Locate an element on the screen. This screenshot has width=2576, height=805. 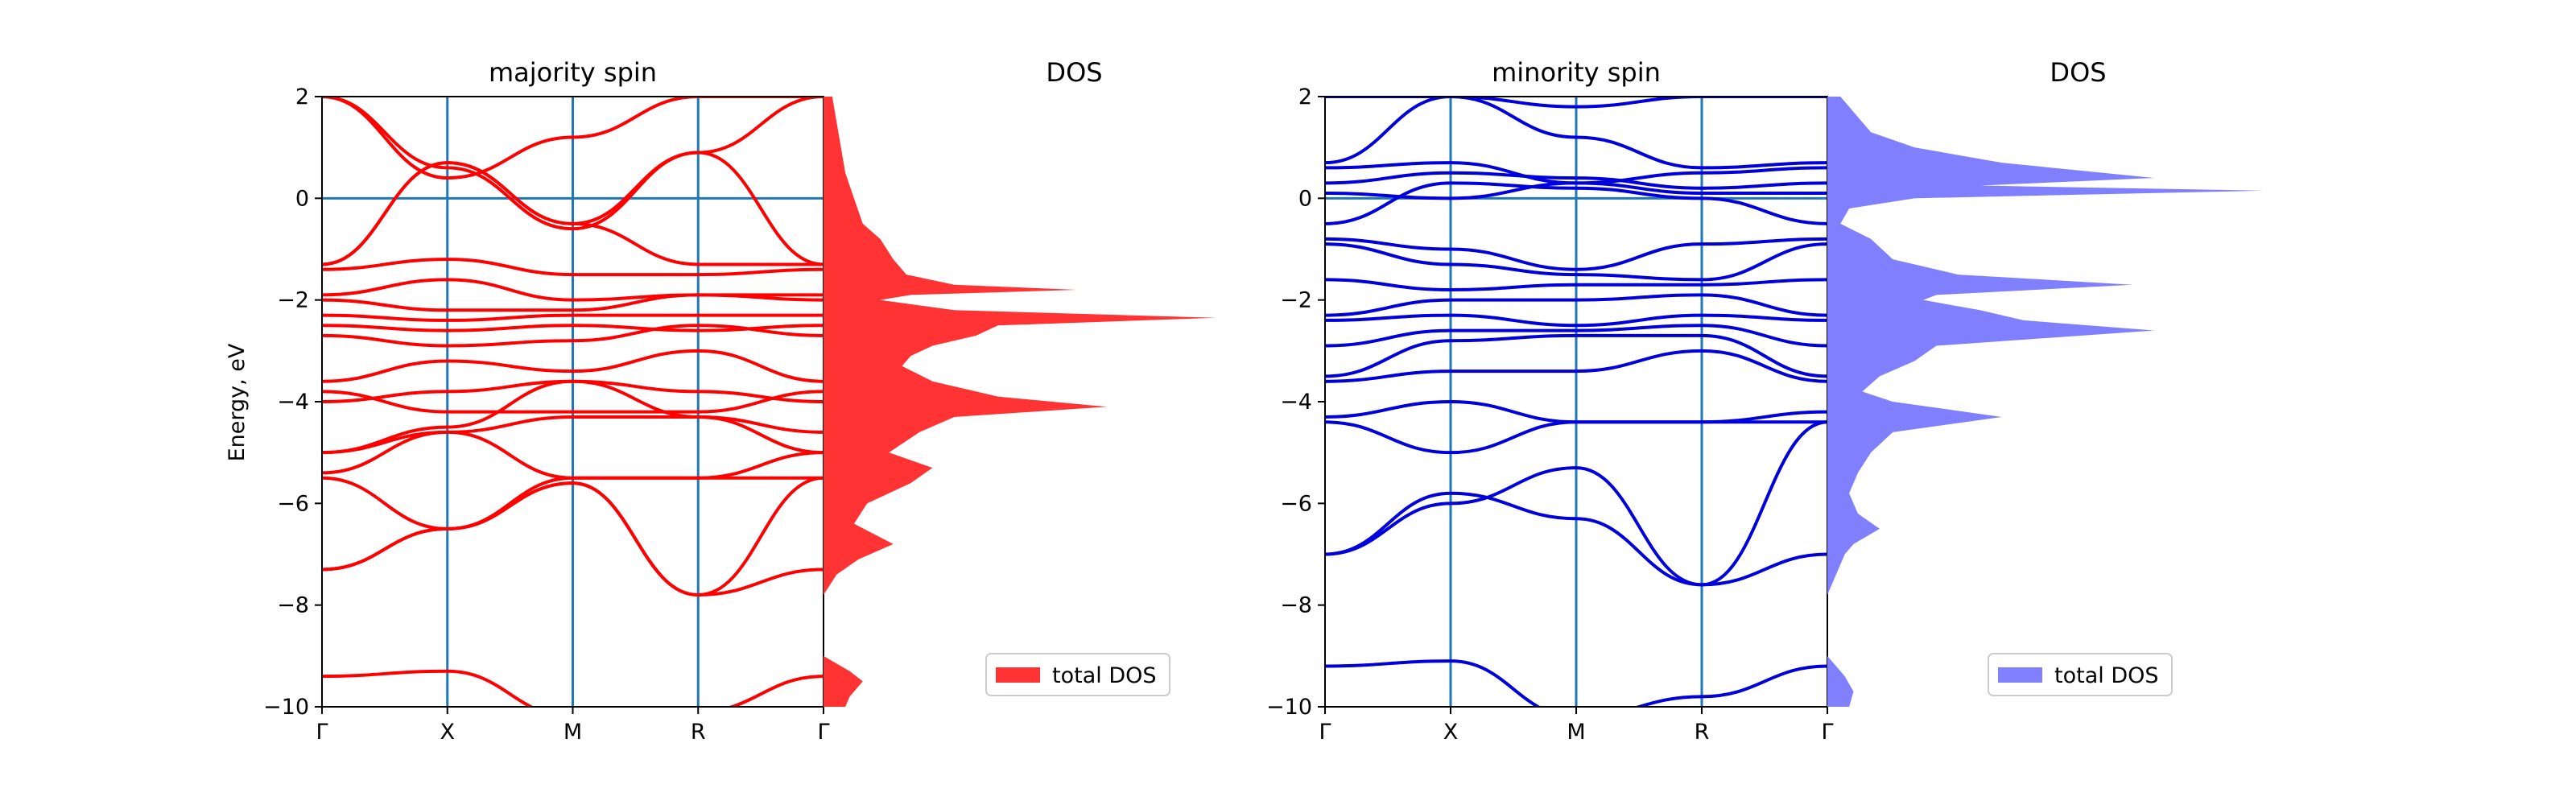
band-panel-title: majority spin is located at coordinates (573, 72).